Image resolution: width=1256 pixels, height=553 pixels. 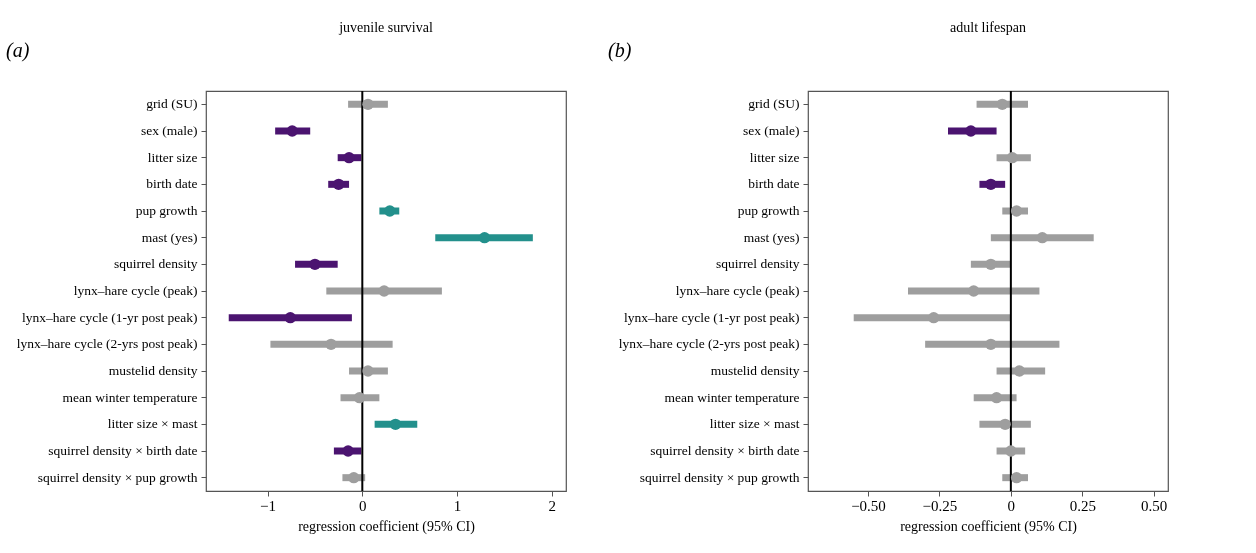 What do you see at coordinates (552, 505) in the screenshot?
I see `x-tick-label: 2` at bounding box center [552, 505].